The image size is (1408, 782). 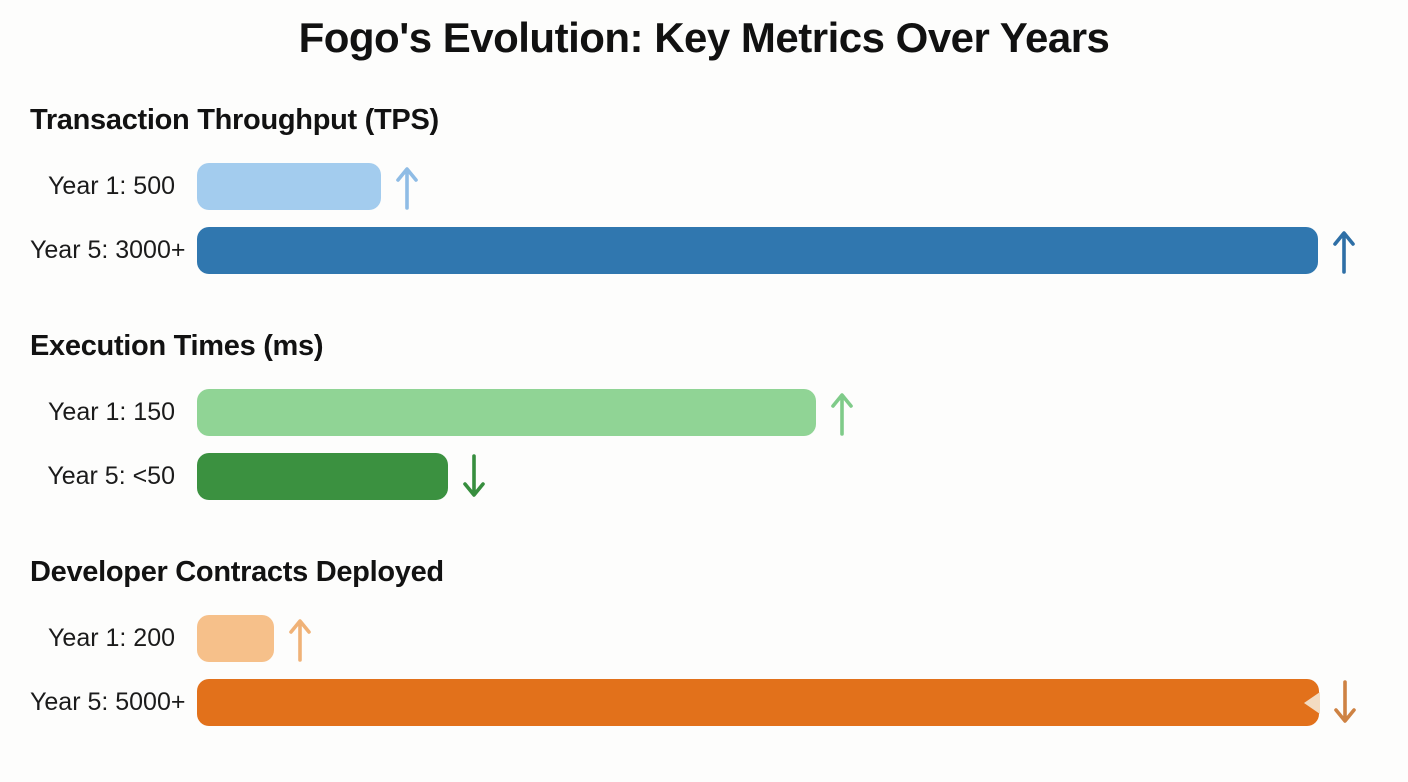 What do you see at coordinates (719, 477) in the screenshot?
I see `metric-row-year5-exec: Year 5: <50` at bounding box center [719, 477].